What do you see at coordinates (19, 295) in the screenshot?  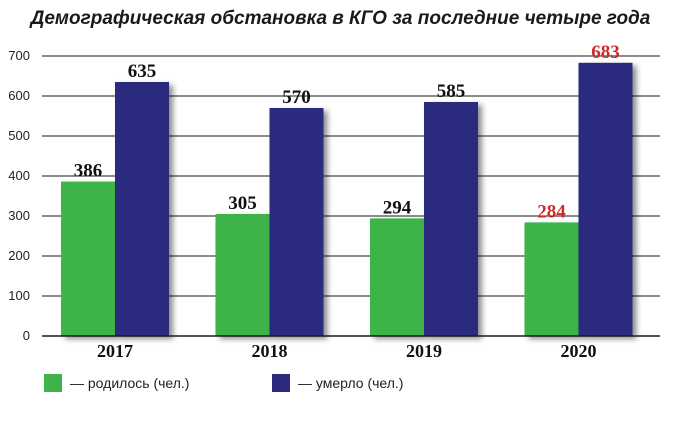 I see `y-tick-label: 100` at bounding box center [19, 295].